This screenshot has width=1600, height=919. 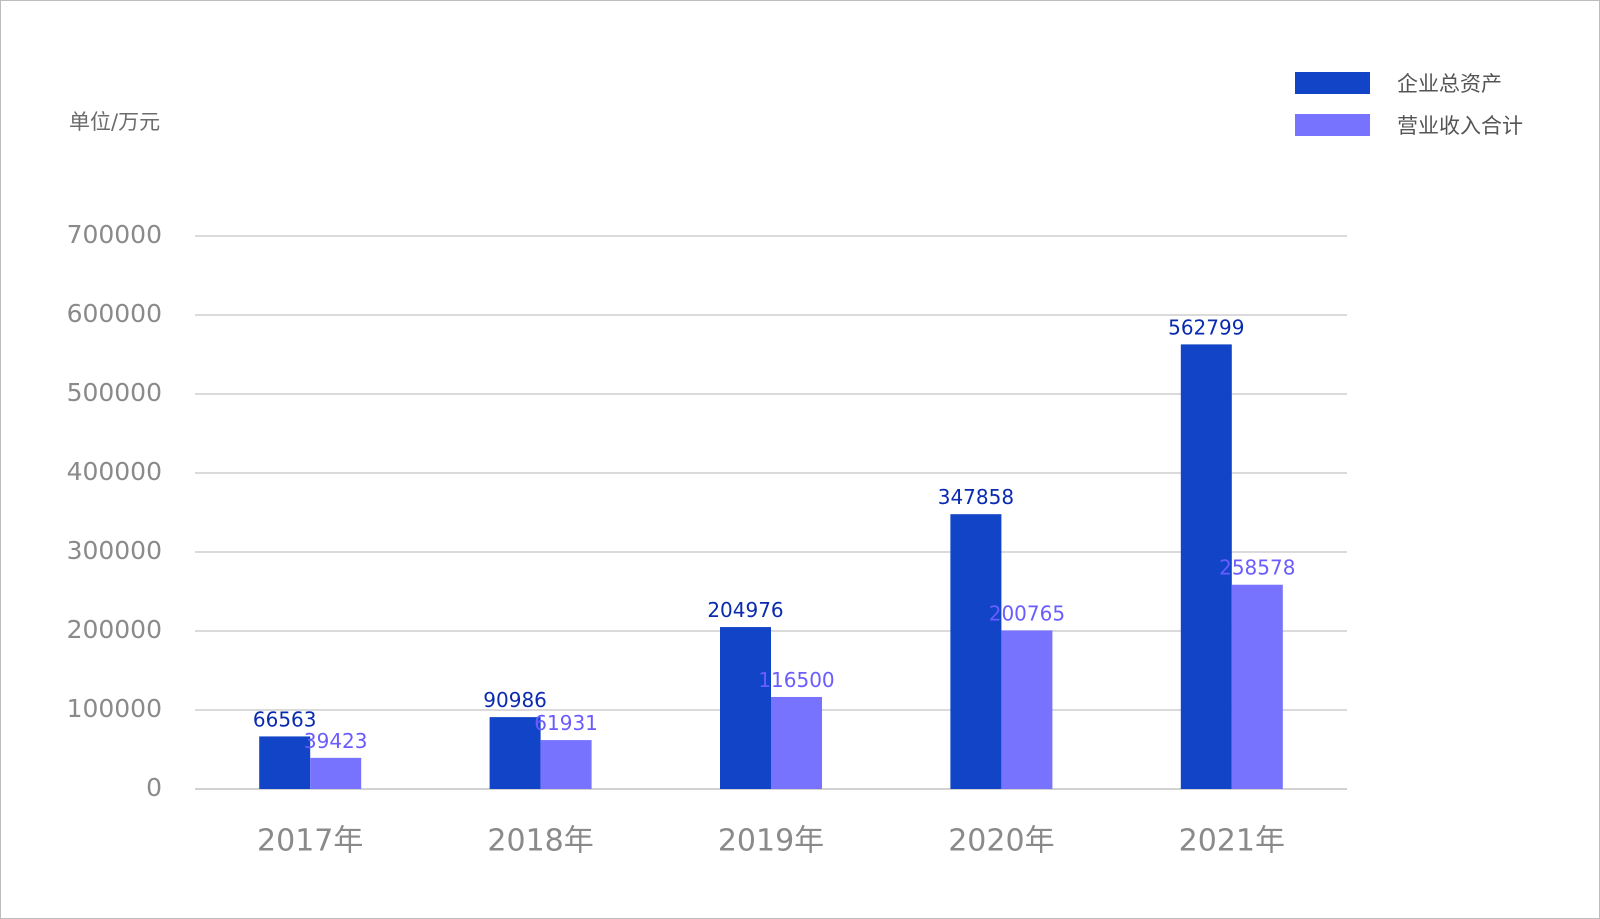 I want to click on data-label-series-1: 347858, so click(x=976, y=497).